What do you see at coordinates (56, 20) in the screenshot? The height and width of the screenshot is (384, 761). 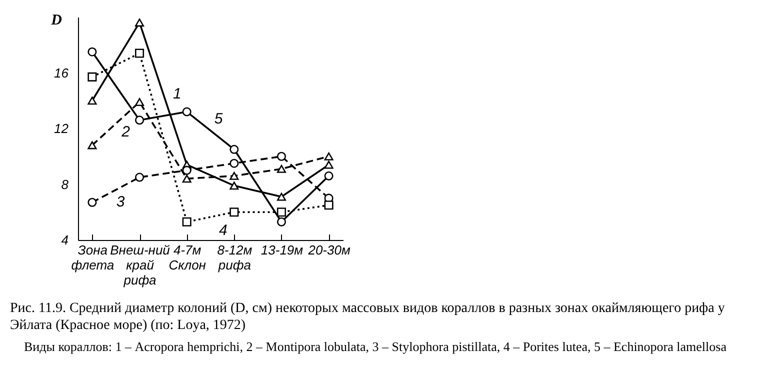 I see `y-axis-title: D` at bounding box center [56, 20].